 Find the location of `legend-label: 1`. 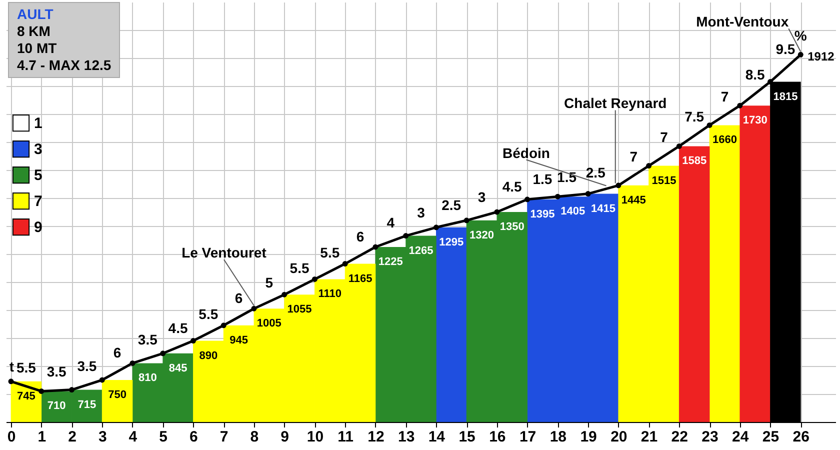

legend-label: 1 is located at coordinates (38, 123).